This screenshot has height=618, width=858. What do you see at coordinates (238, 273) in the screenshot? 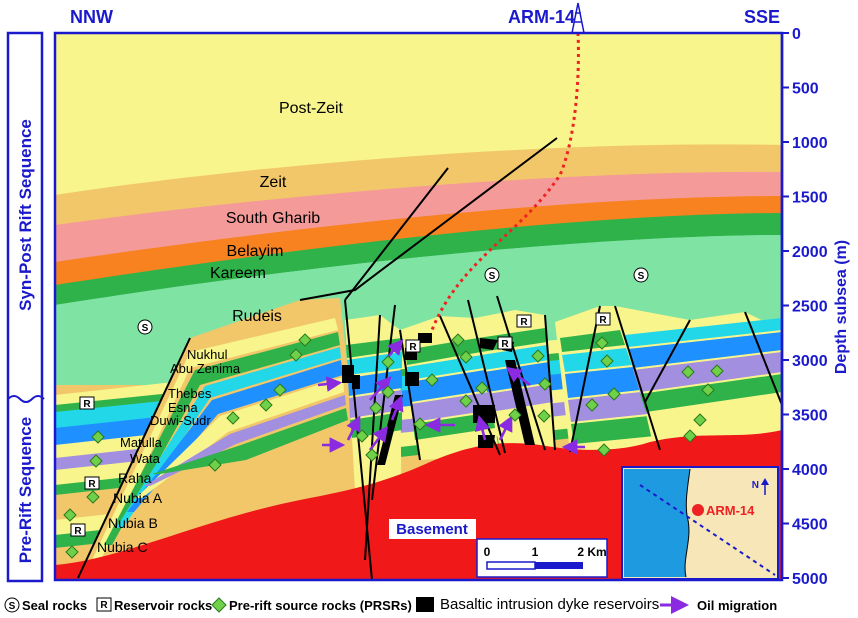
I see `label-kareem: Kareem` at bounding box center [238, 273].